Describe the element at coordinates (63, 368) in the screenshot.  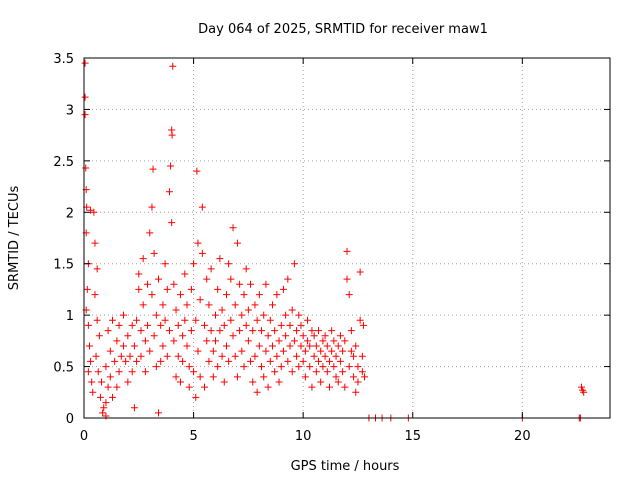
I see `y-tick-label: 0.5` at that location.